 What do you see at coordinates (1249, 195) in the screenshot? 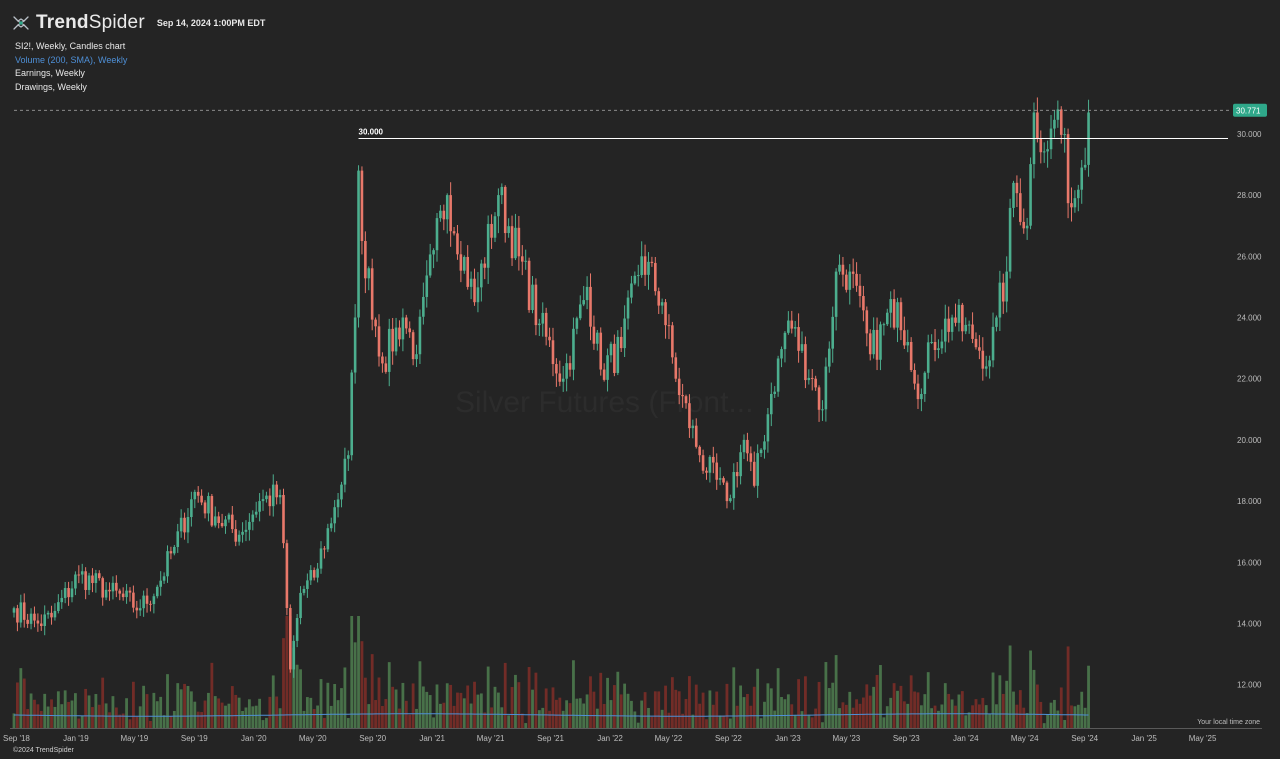
I see `y-tick-label: 28.000` at bounding box center [1249, 195].